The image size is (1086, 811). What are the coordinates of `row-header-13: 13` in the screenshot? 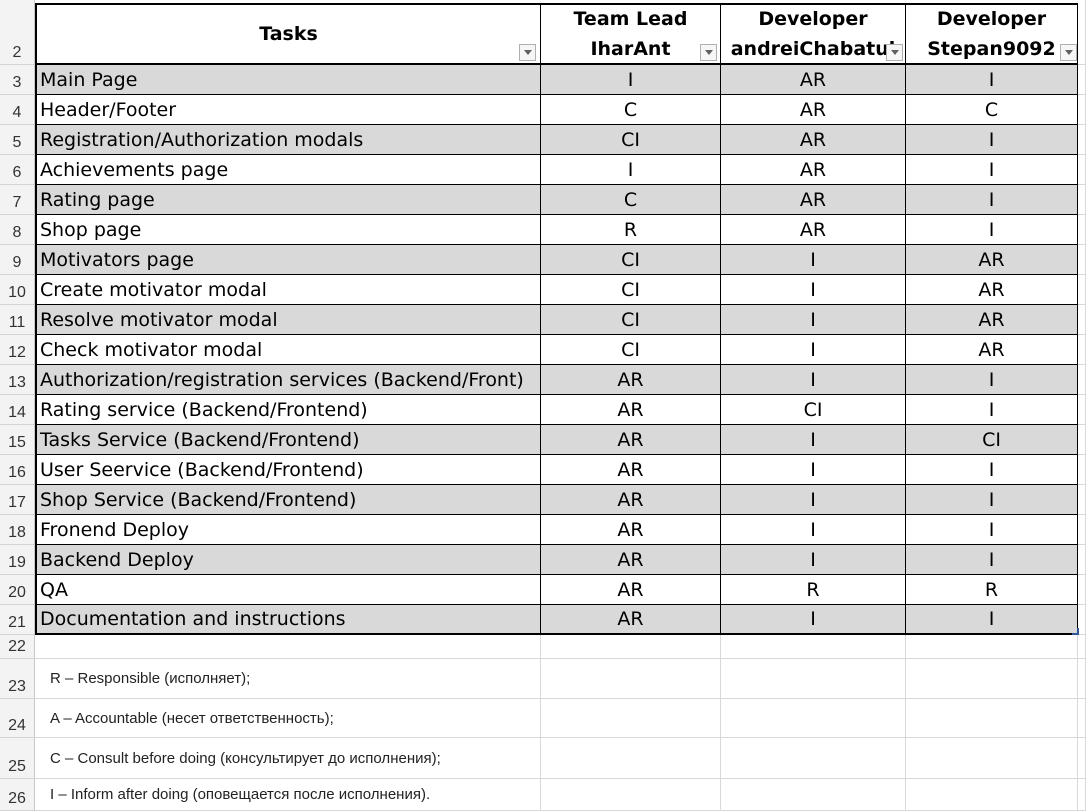 It's located at (17, 380).